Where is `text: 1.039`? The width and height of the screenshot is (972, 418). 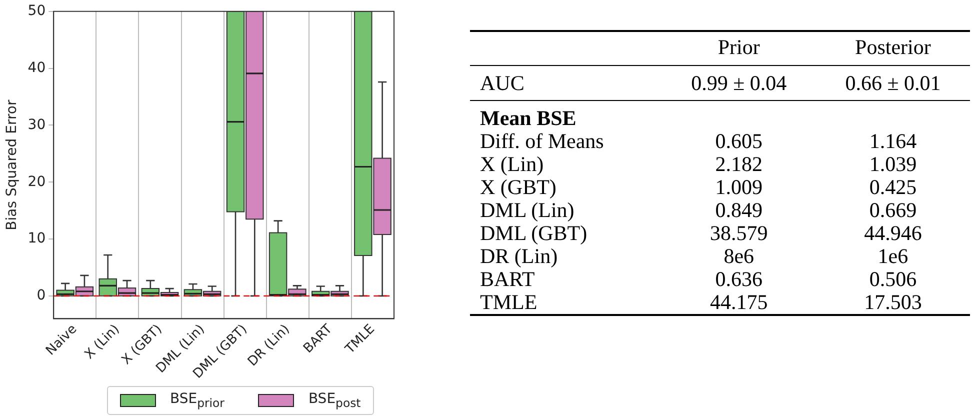
text: 1.039 is located at coordinates (893, 164).